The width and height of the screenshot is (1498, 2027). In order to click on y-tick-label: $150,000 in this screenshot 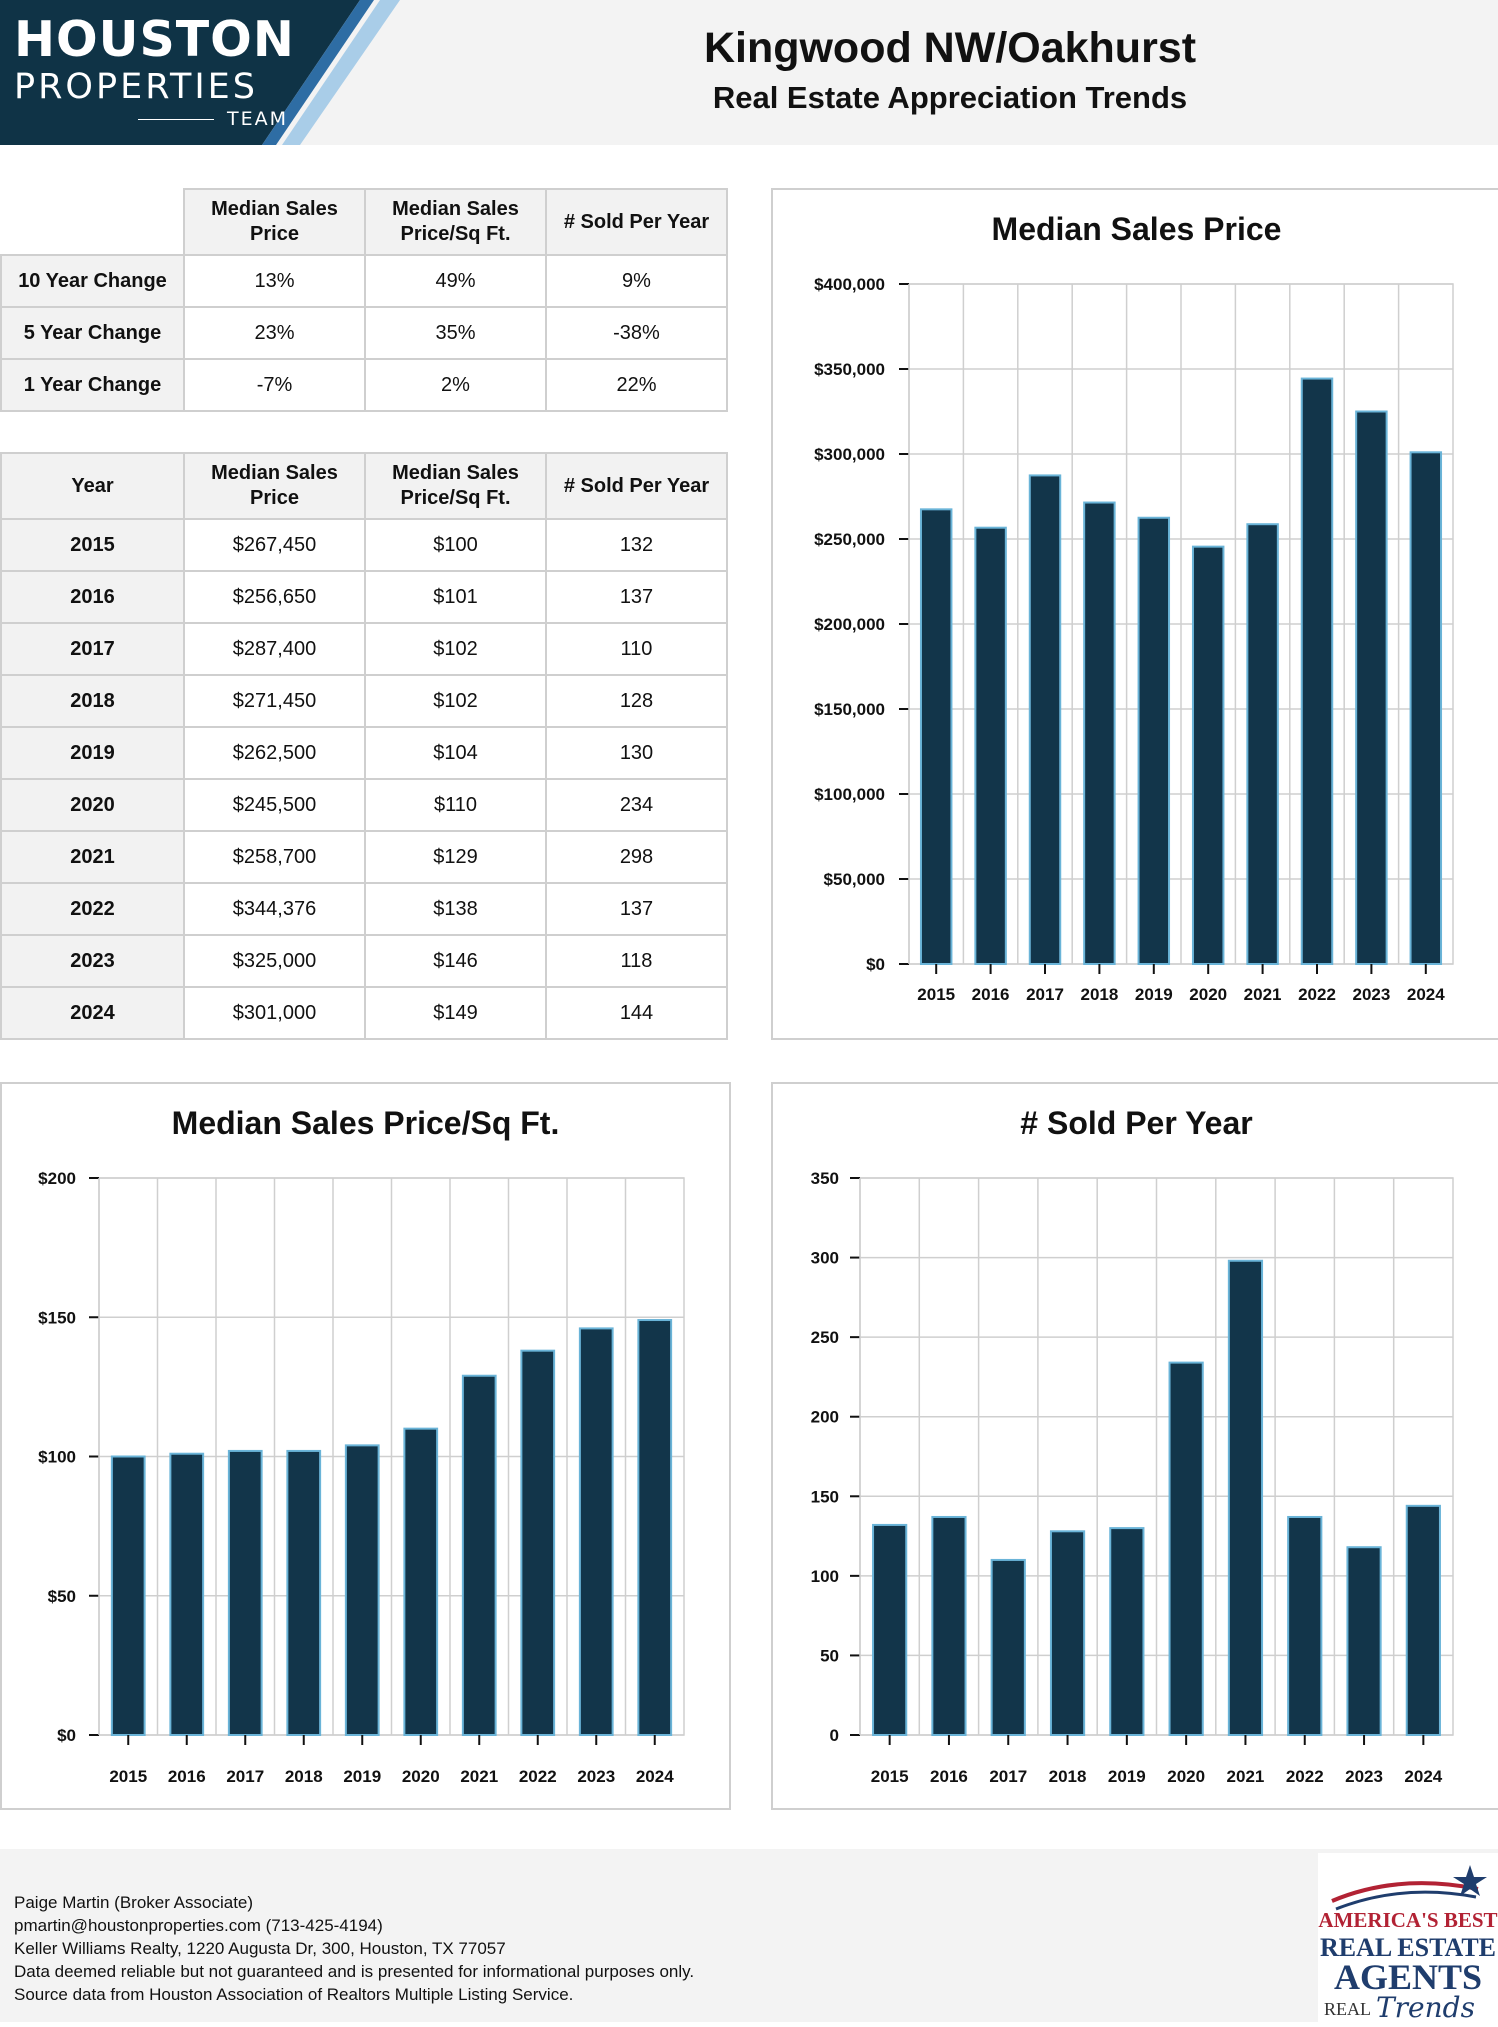, I will do `click(849, 709)`.